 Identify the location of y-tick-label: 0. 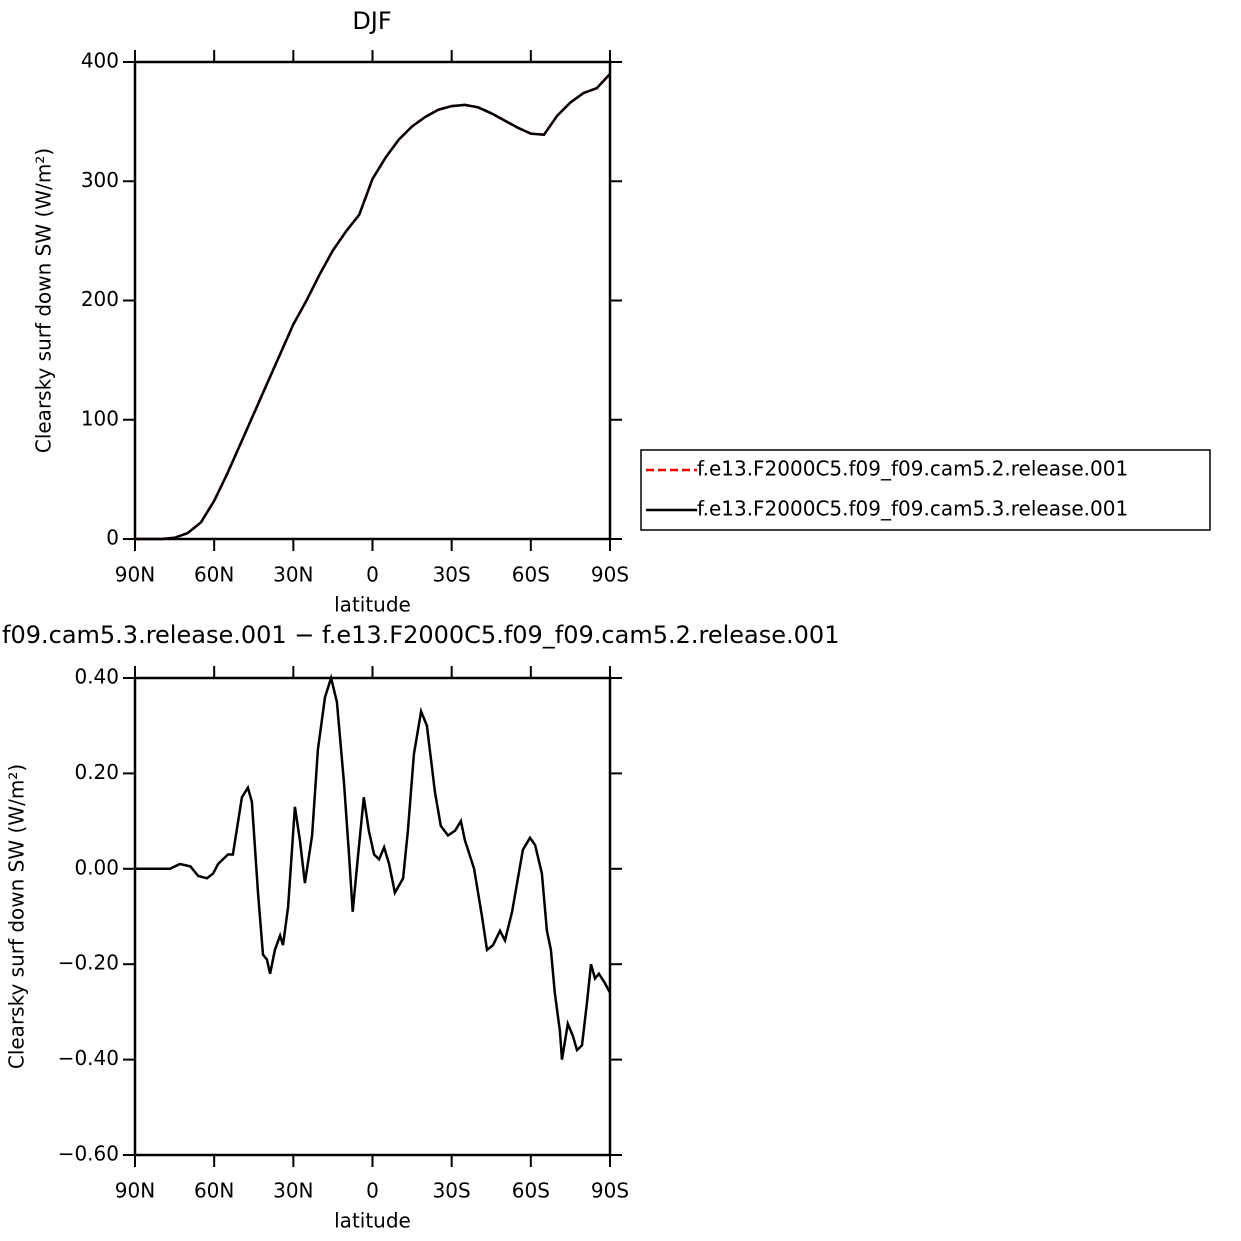
(112, 538).